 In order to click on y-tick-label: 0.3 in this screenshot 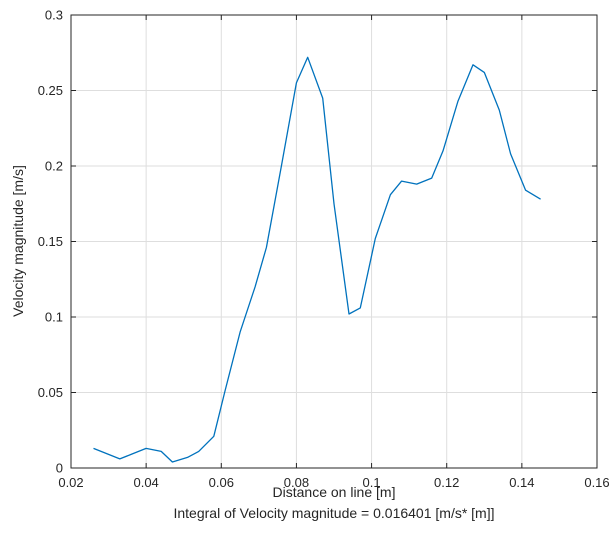, I will do `click(54, 15)`.